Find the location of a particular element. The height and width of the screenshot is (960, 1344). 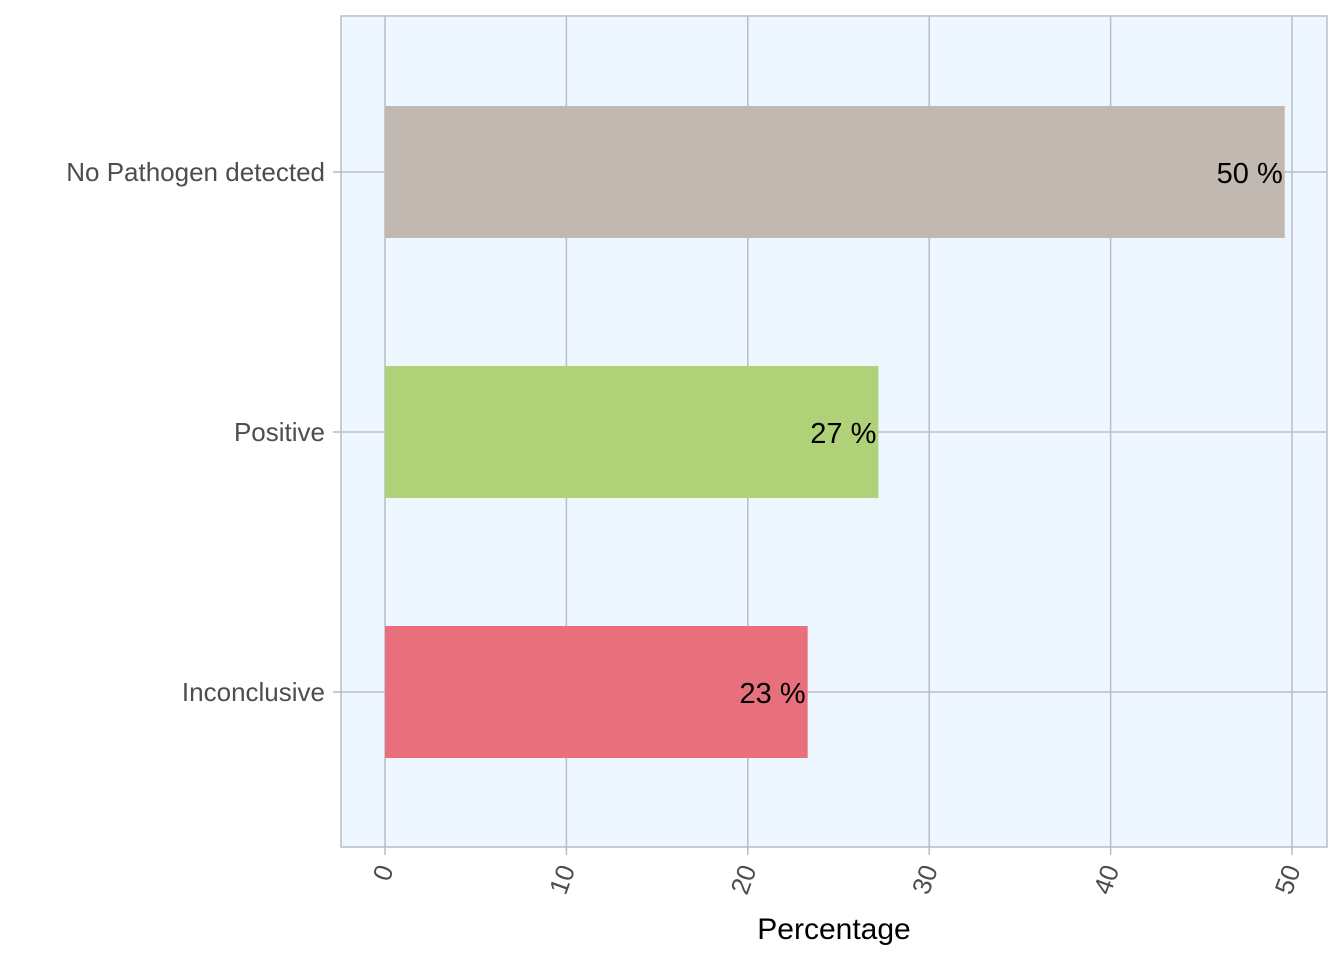

x-tick-label: 30 is located at coordinates (925, 879).